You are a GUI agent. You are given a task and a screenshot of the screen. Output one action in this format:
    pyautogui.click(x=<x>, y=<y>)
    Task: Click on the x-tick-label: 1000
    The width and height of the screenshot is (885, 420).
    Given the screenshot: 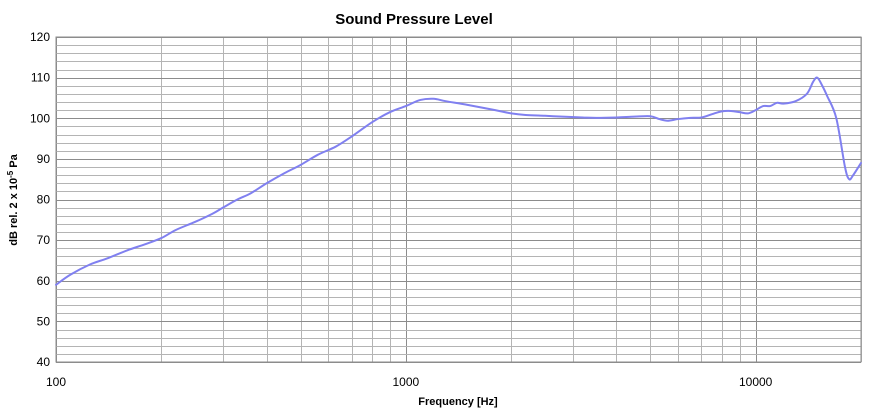 What is the action you would take?
    pyautogui.click(x=405, y=382)
    